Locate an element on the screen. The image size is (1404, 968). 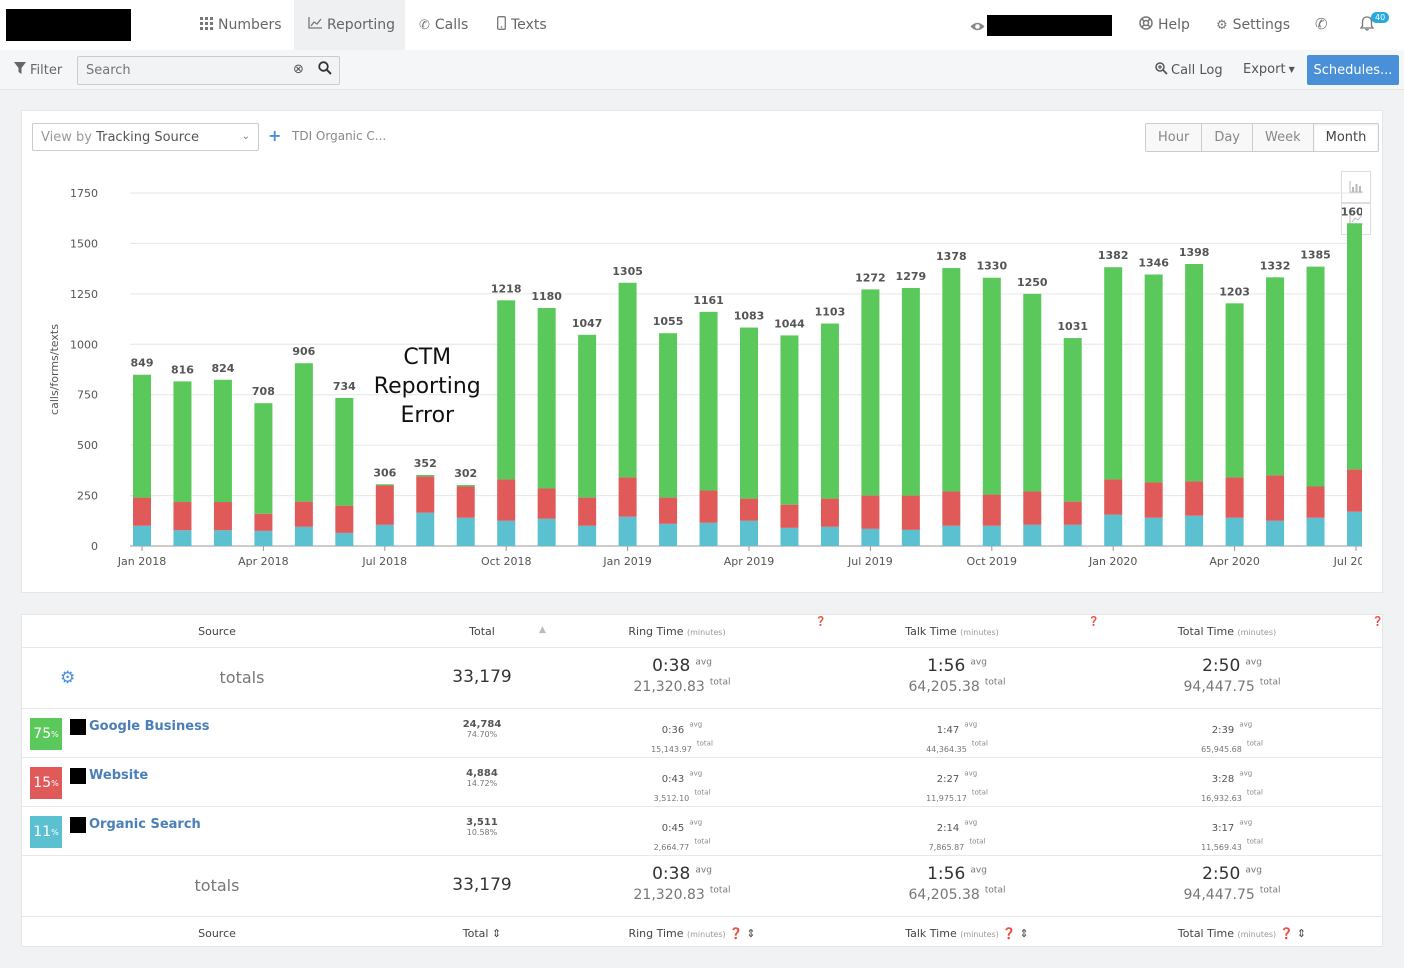
zoom-icon is located at coordinates (1161, 70).